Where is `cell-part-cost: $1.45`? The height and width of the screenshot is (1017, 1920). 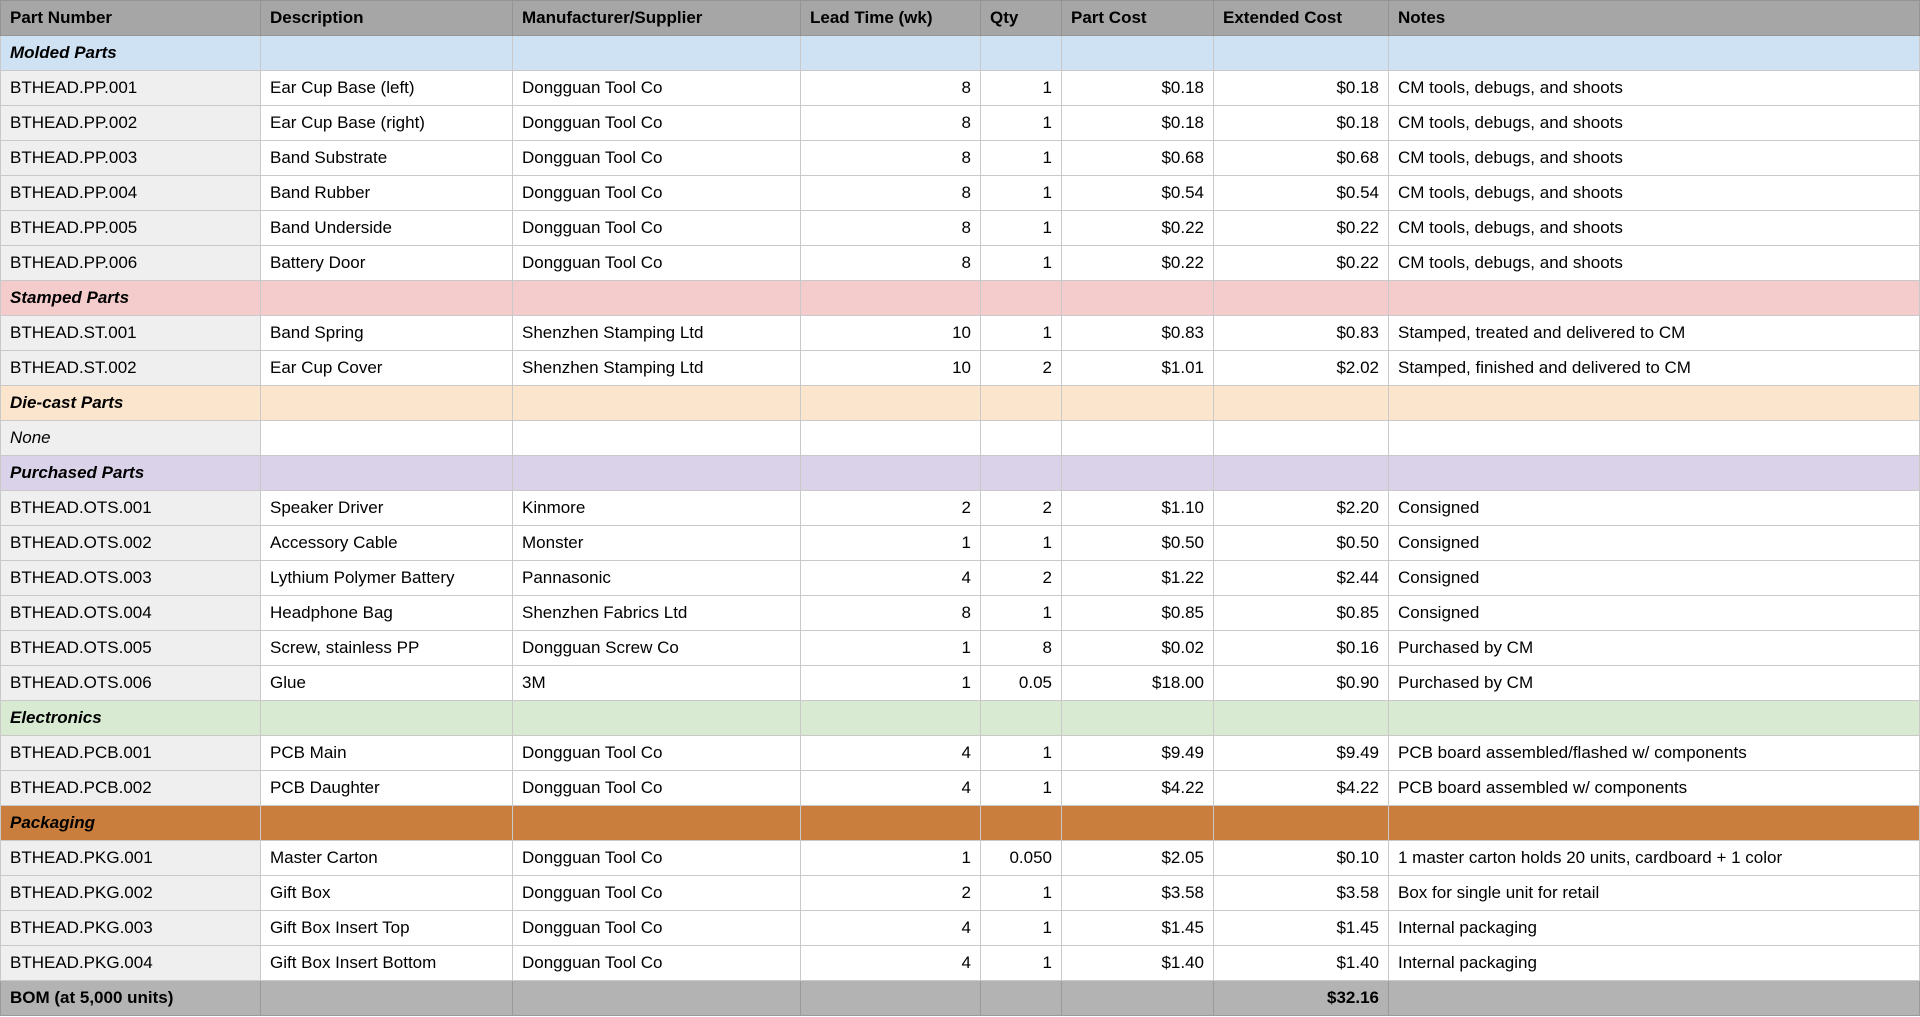 cell-part-cost: $1.45 is located at coordinates (1137, 928).